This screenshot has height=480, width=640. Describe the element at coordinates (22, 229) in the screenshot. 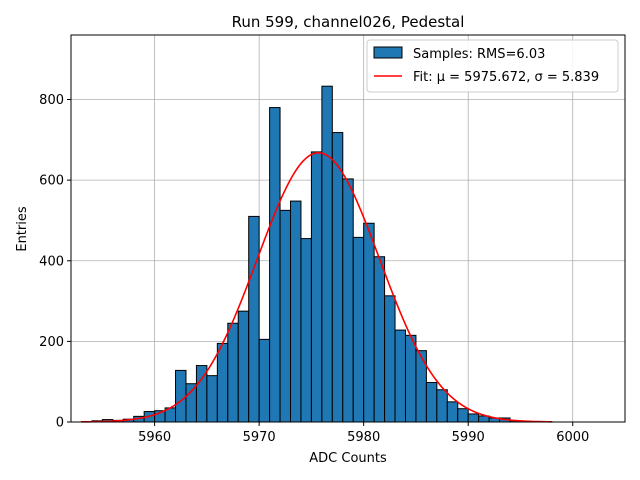

I see `y-axis-label: Entries` at that location.